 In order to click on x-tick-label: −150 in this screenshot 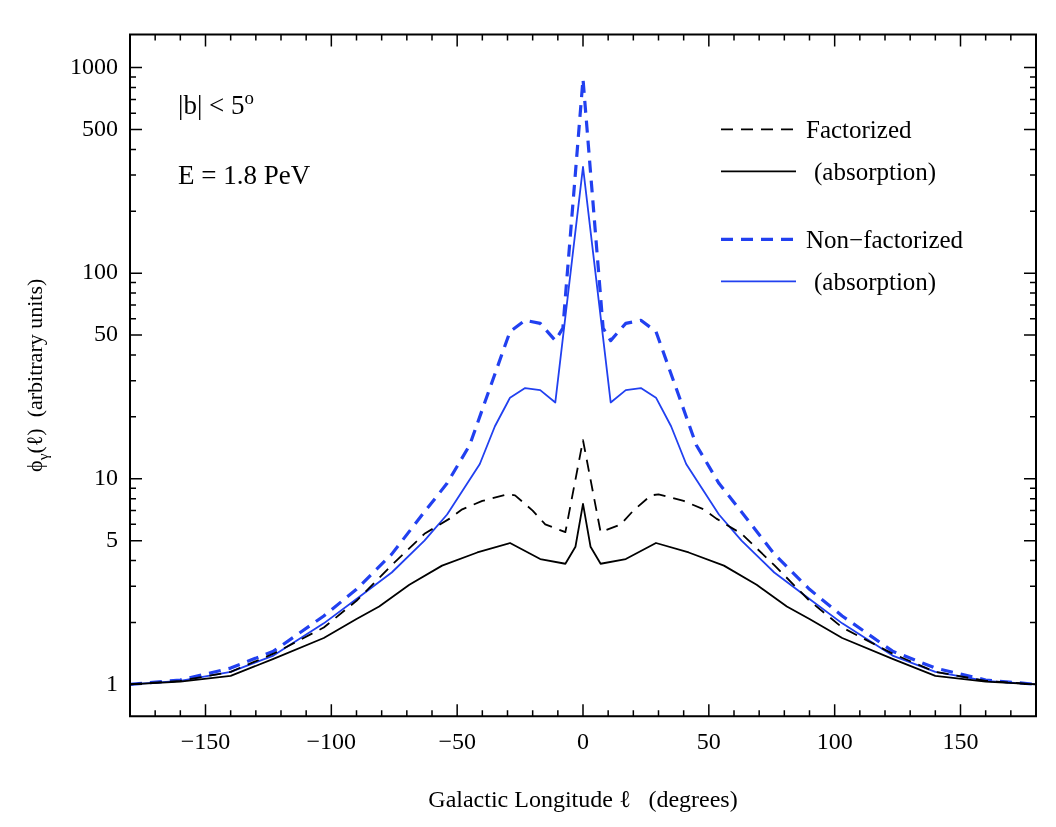, I will do `click(205, 740)`.